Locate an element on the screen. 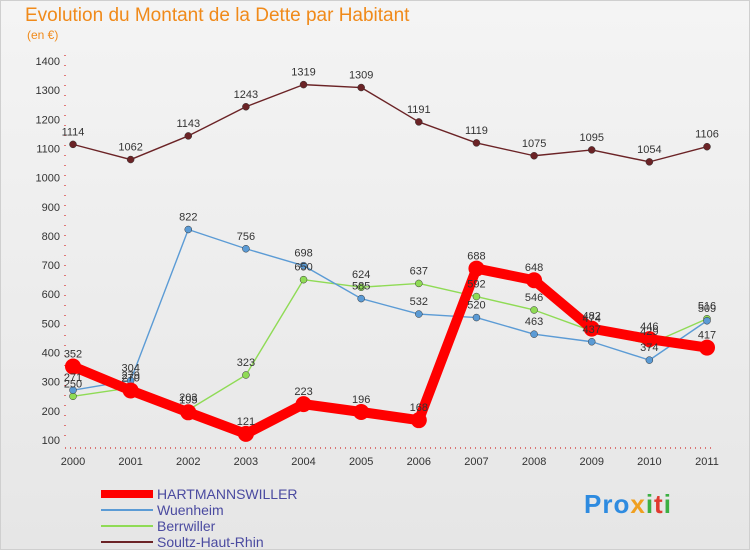 The width and height of the screenshot is (750, 550). y-tick-label: 200 is located at coordinates (51, 412).